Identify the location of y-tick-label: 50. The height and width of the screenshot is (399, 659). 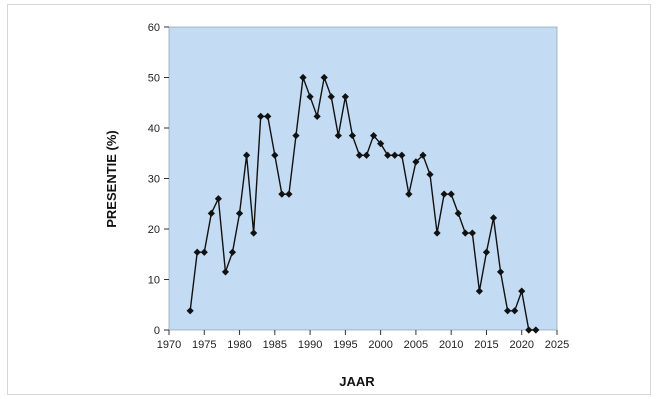
(154, 79).